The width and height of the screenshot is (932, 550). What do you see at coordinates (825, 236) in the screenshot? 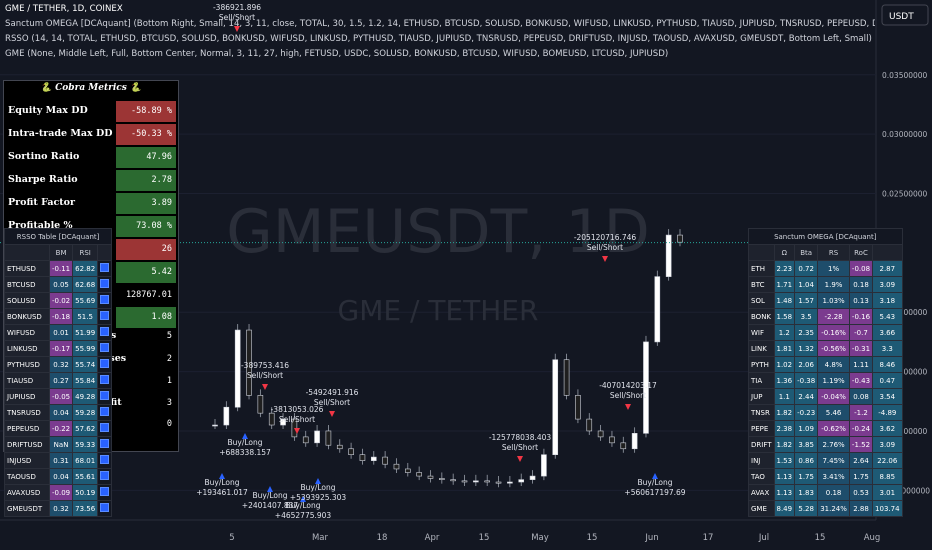
I see `table-title: Sanctum OMEGA [DCAquant]` at bounding box center [825, 236].